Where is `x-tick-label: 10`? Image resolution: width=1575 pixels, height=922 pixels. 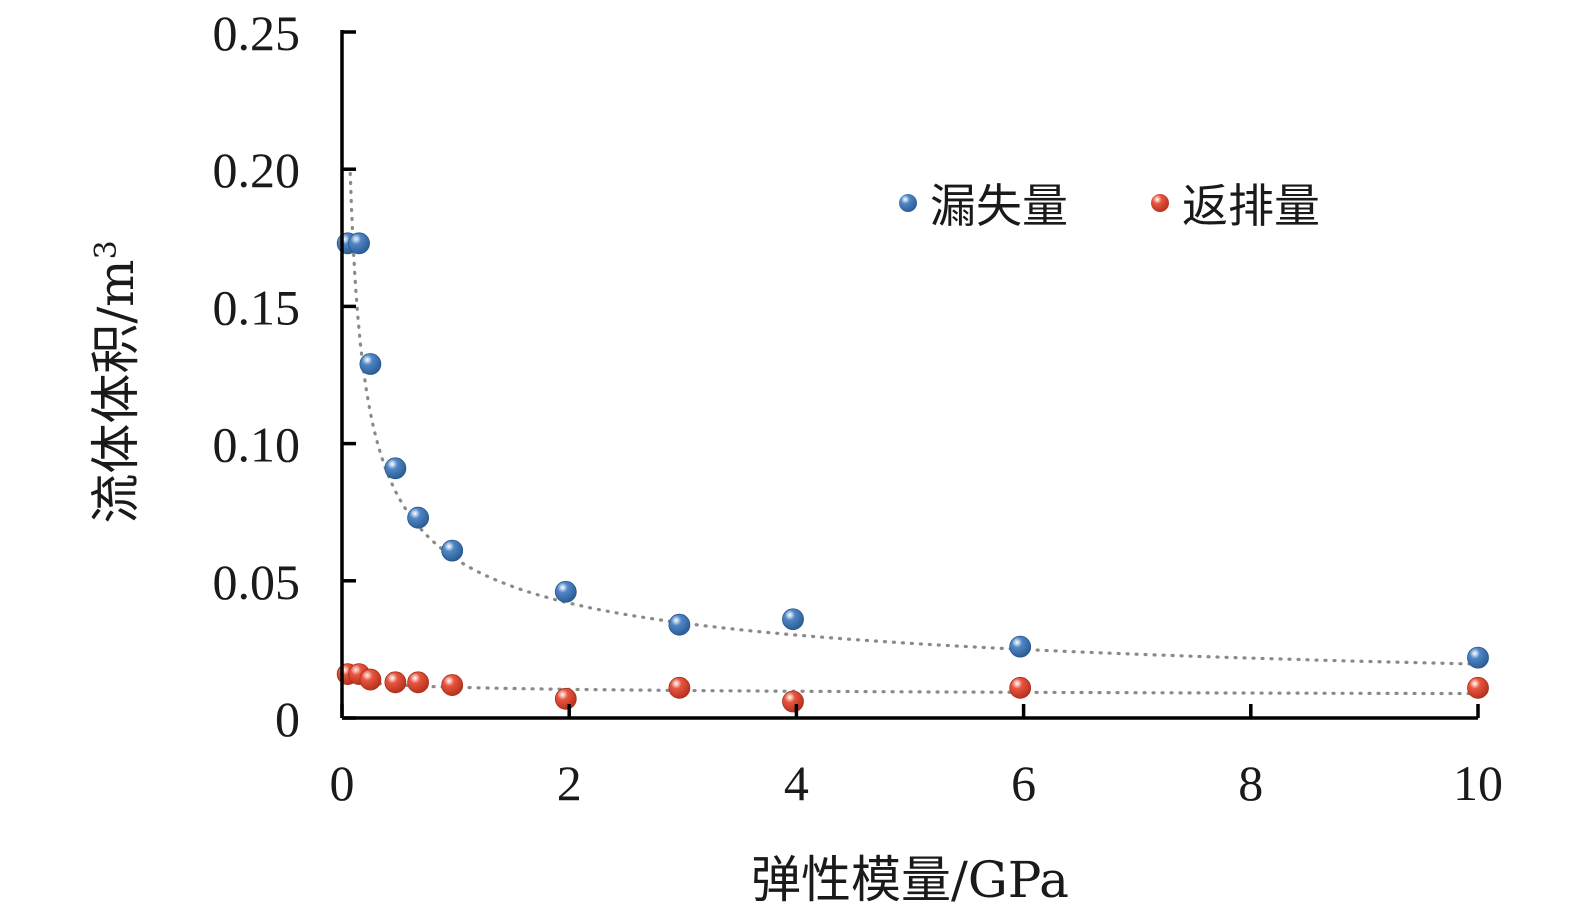
x-tick-label: 10 is located at coordinates (1478, 783).